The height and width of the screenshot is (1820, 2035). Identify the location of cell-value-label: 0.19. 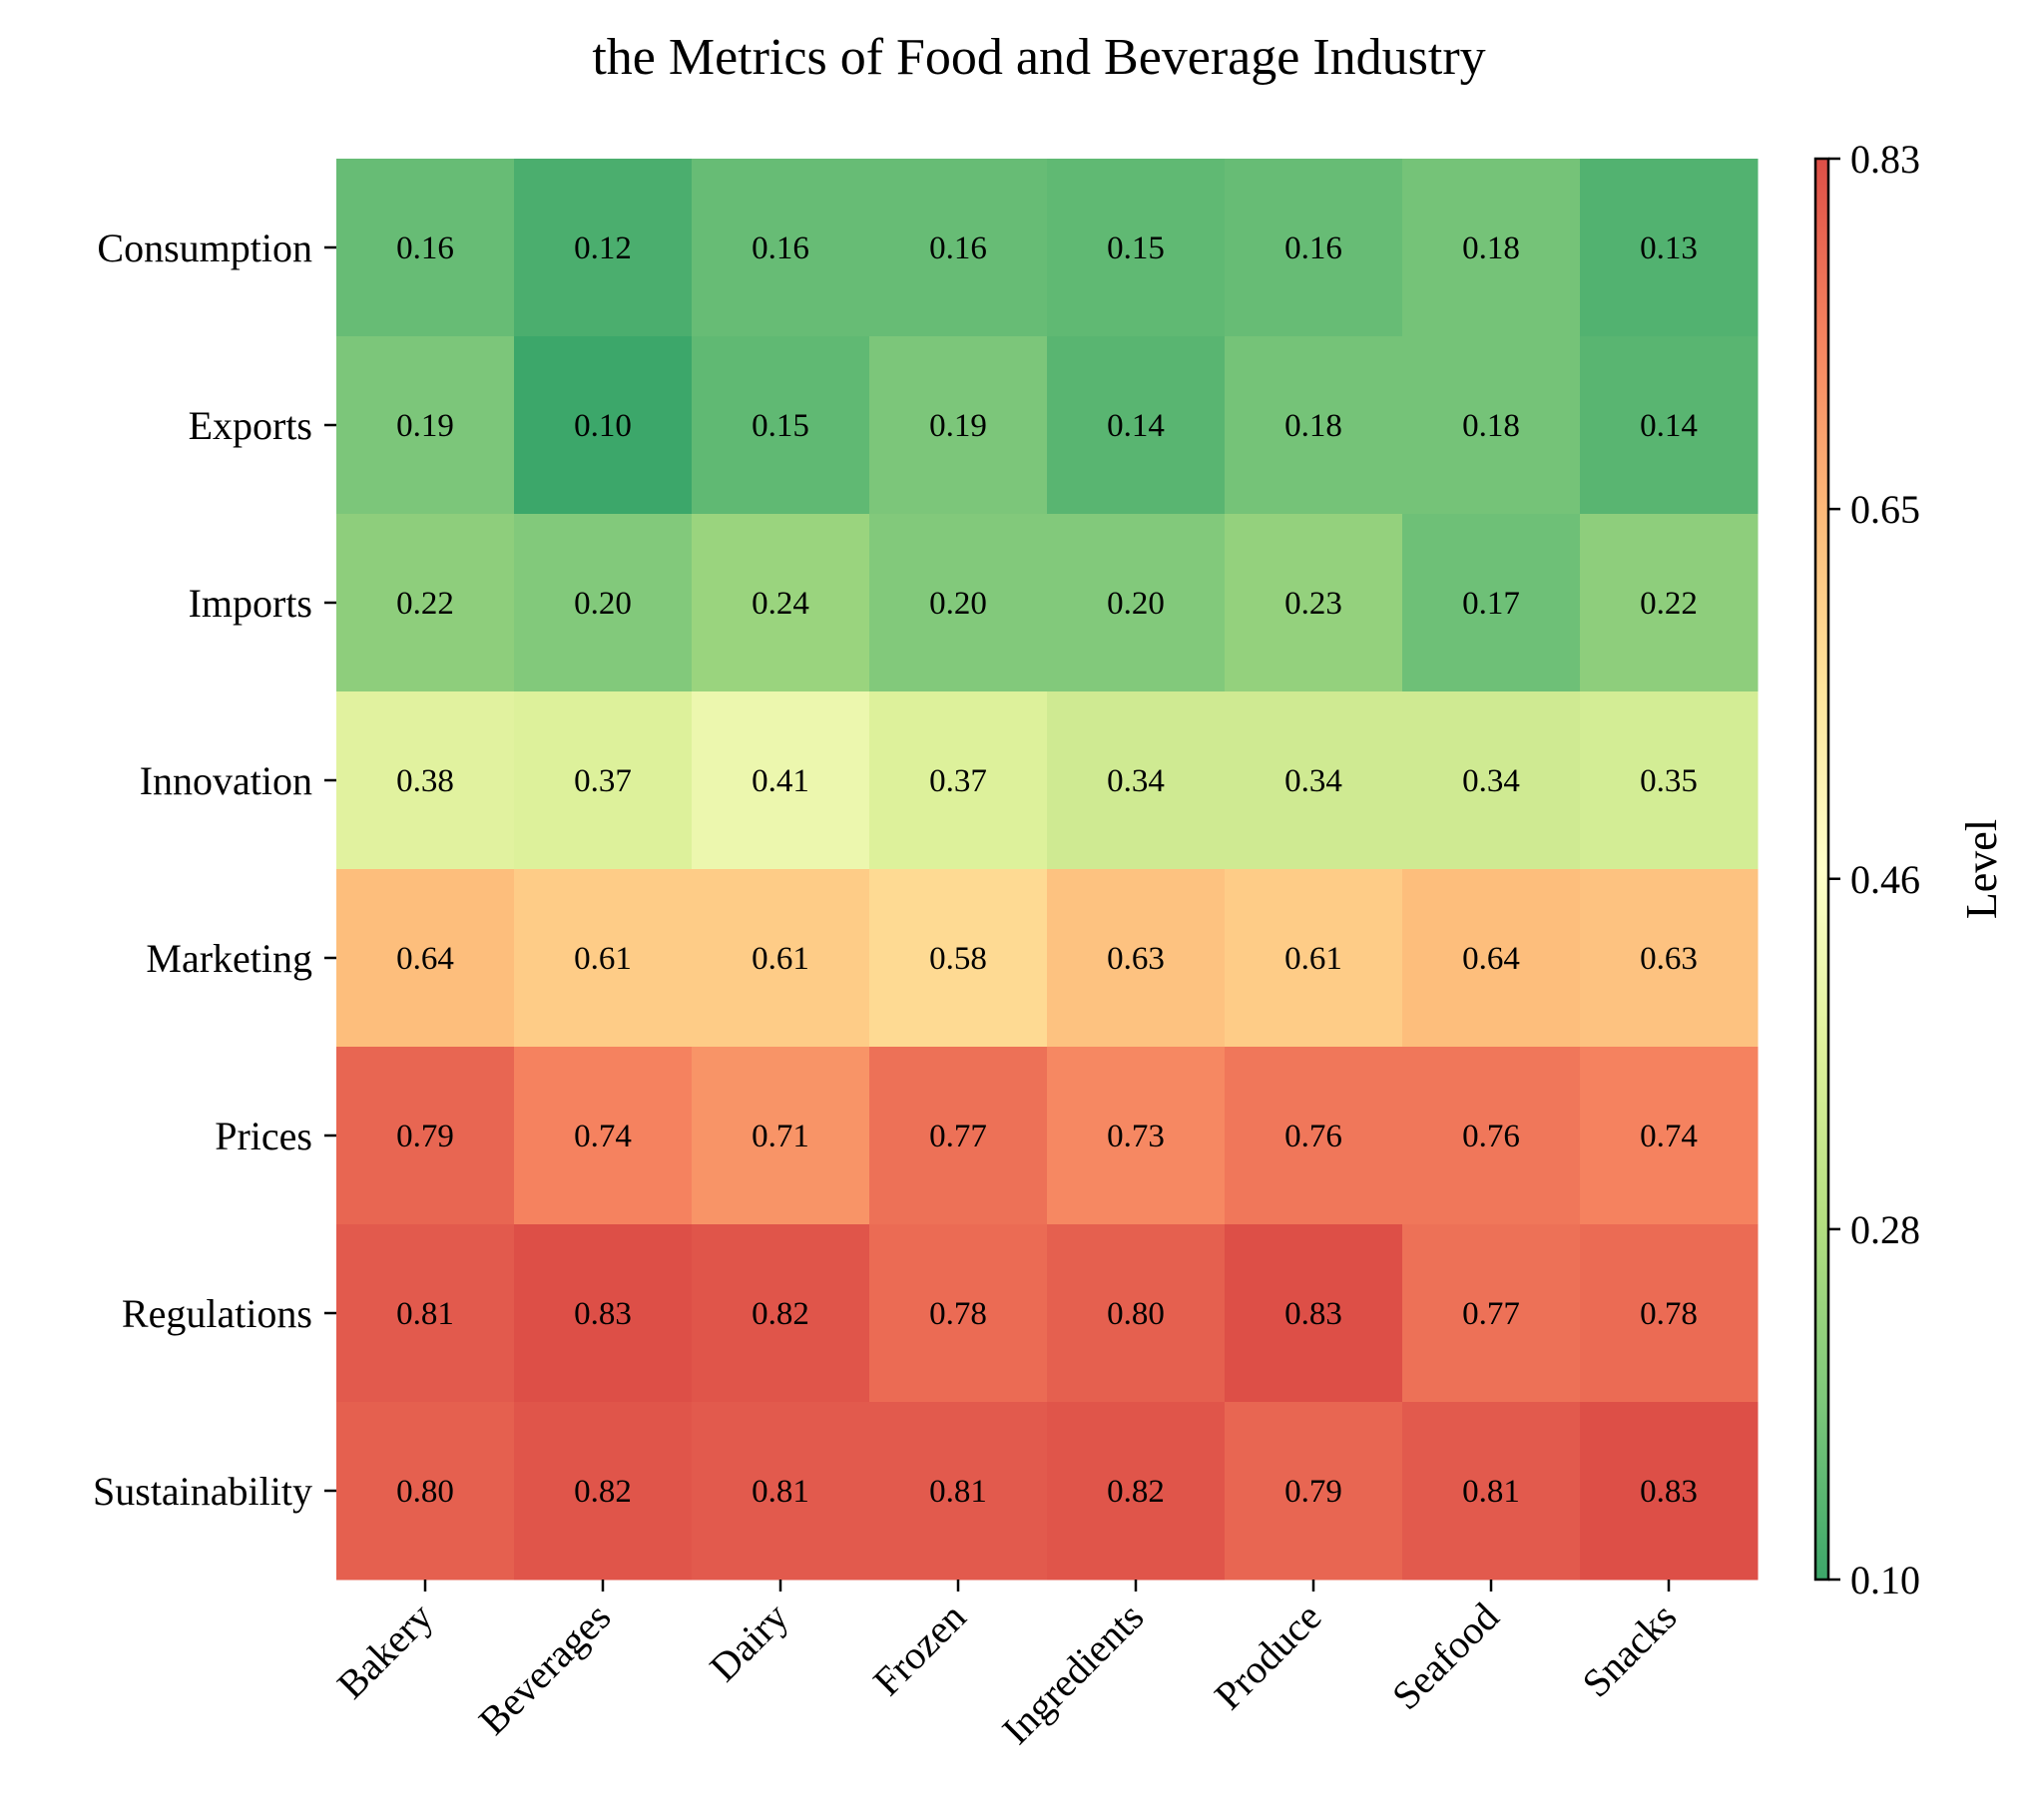
(958, 426).